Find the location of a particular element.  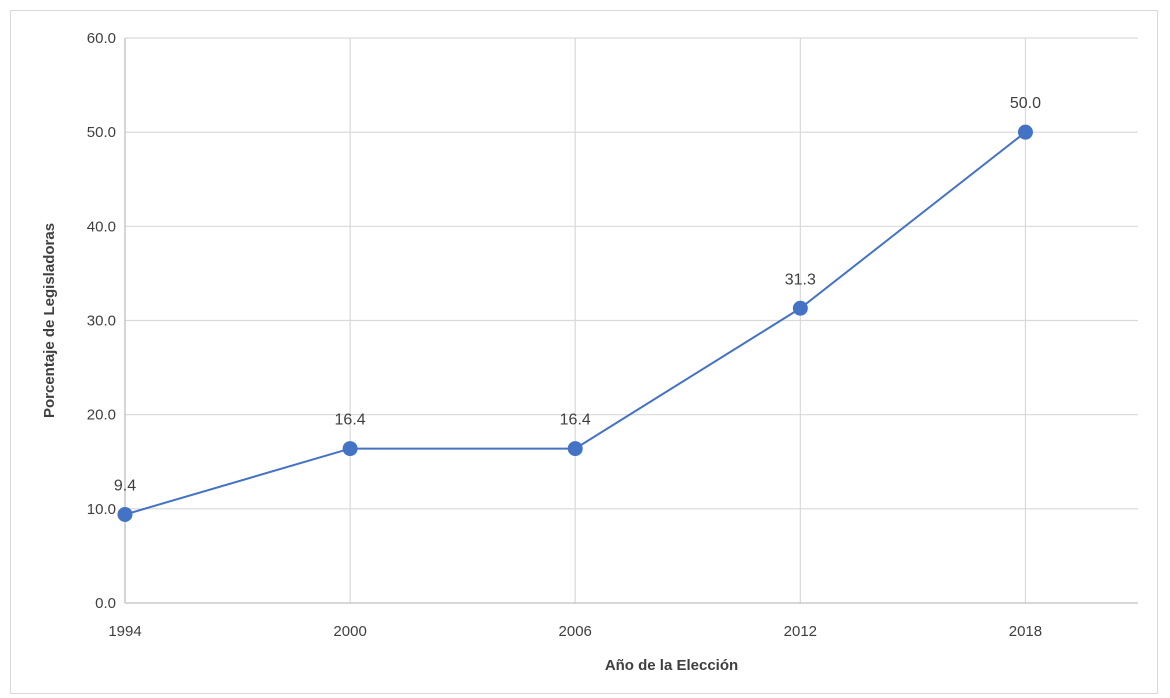

x-tick-label: 1994 is located at coordinates (124, 631).